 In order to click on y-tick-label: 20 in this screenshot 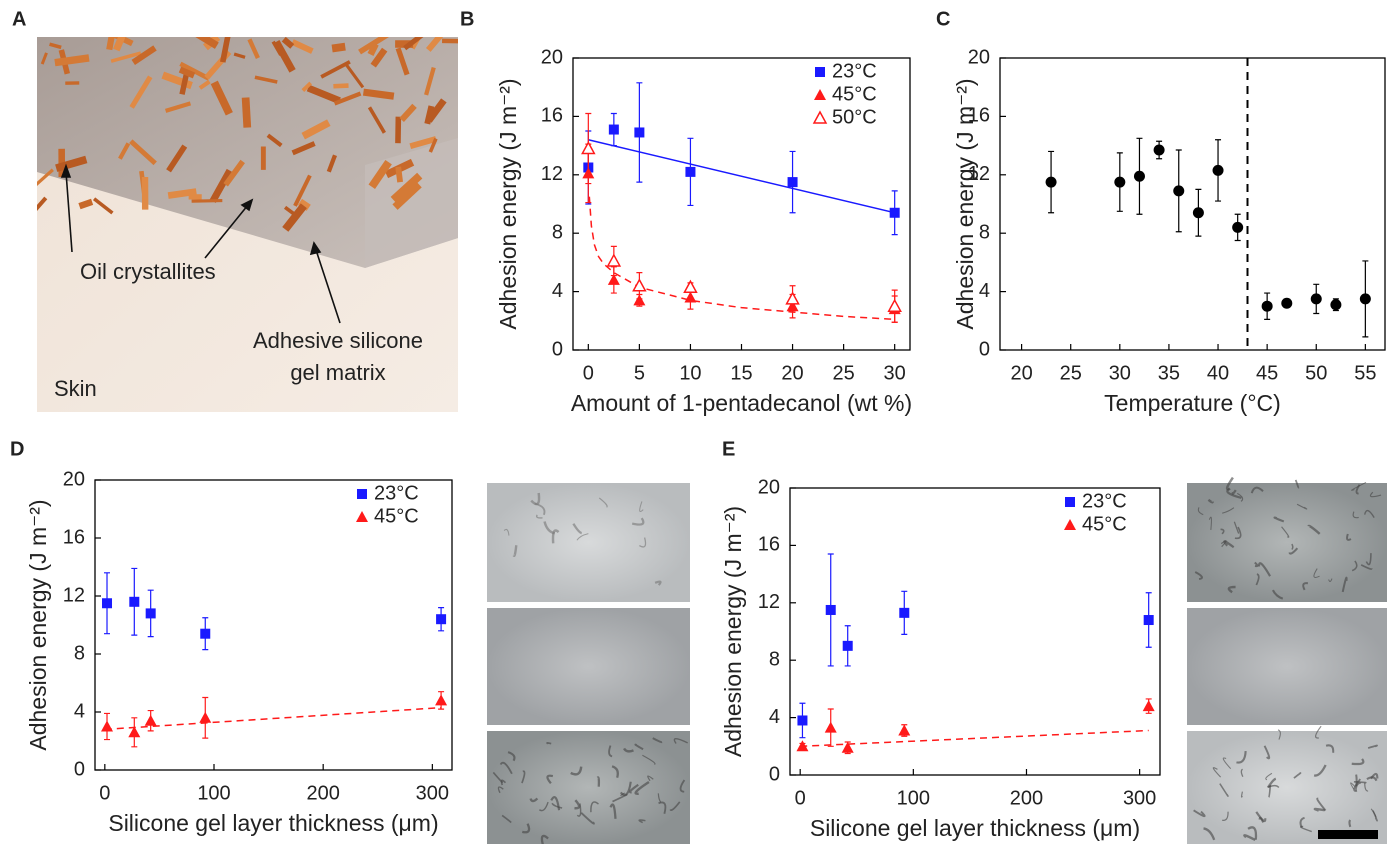, I will do `click(552, 57)`.